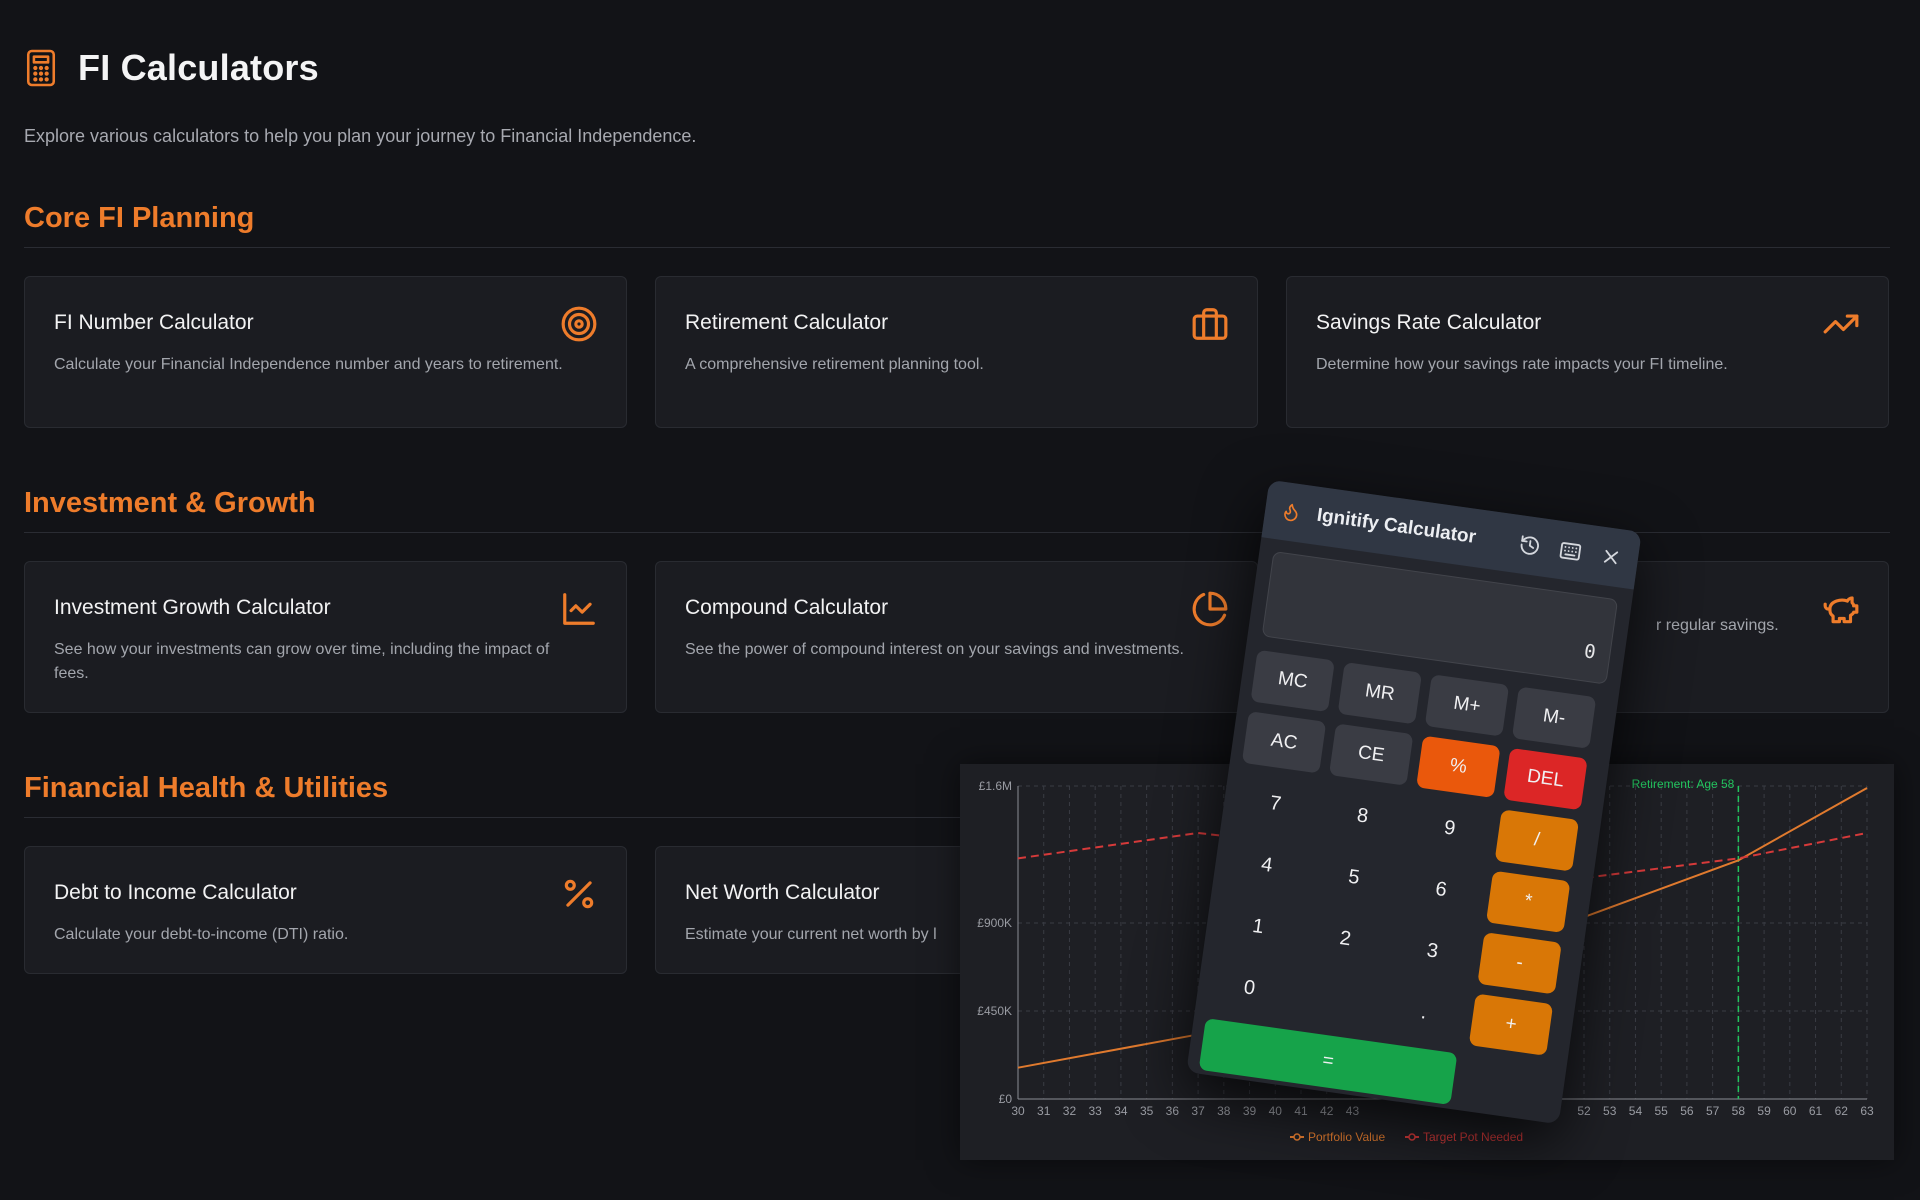 The image size is (1920, 1200). Describe the element at coordinates (198, 67) in the screenshot. I see `page-title: FI Calculators` at that location.